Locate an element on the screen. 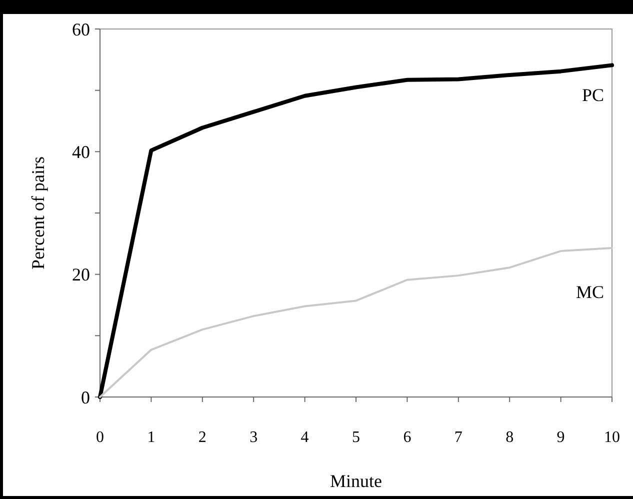 This screenshot has width=633, height=499. x-axis-title: Minute is located at coordinates (356, 481).